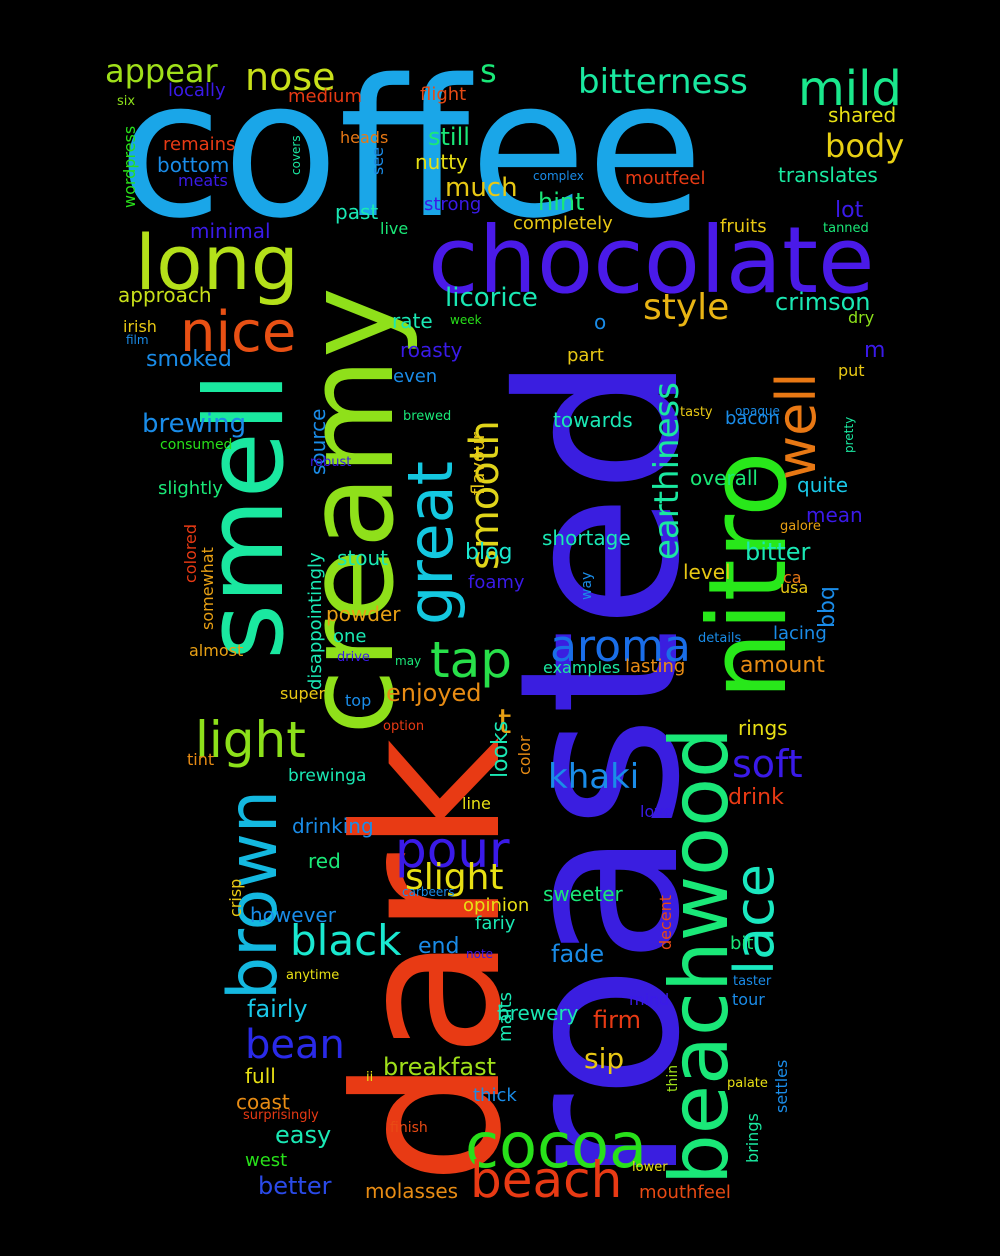 Image resolution: width=1000 pixels, height=1256 pixels. Describe the element at coordinates (756, 797) in the screenshot. I see `cloud-word: drink` at that location.